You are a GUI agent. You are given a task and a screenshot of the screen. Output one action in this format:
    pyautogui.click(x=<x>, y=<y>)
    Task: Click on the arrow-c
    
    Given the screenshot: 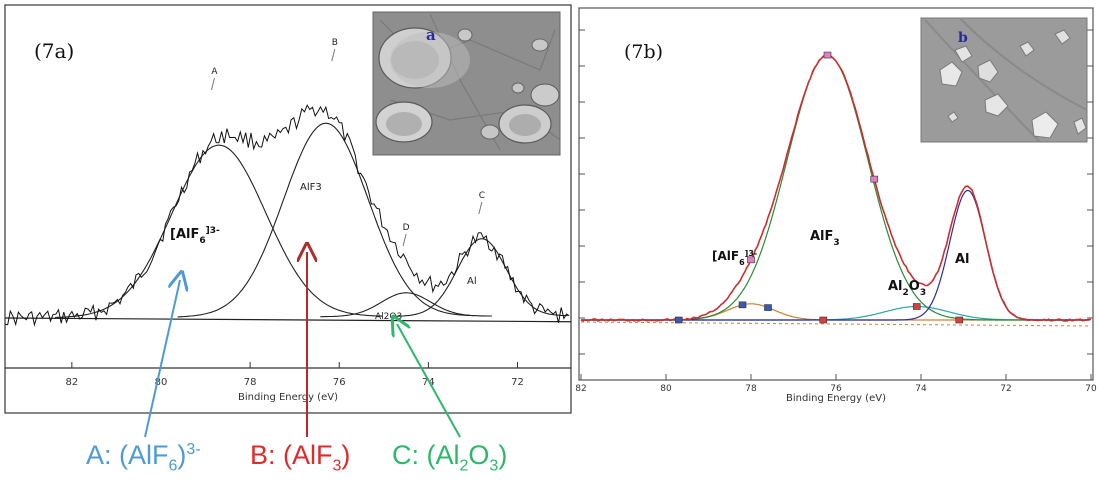 What is the action you would take?
    pyautogui.click(x=429, y=381)
    